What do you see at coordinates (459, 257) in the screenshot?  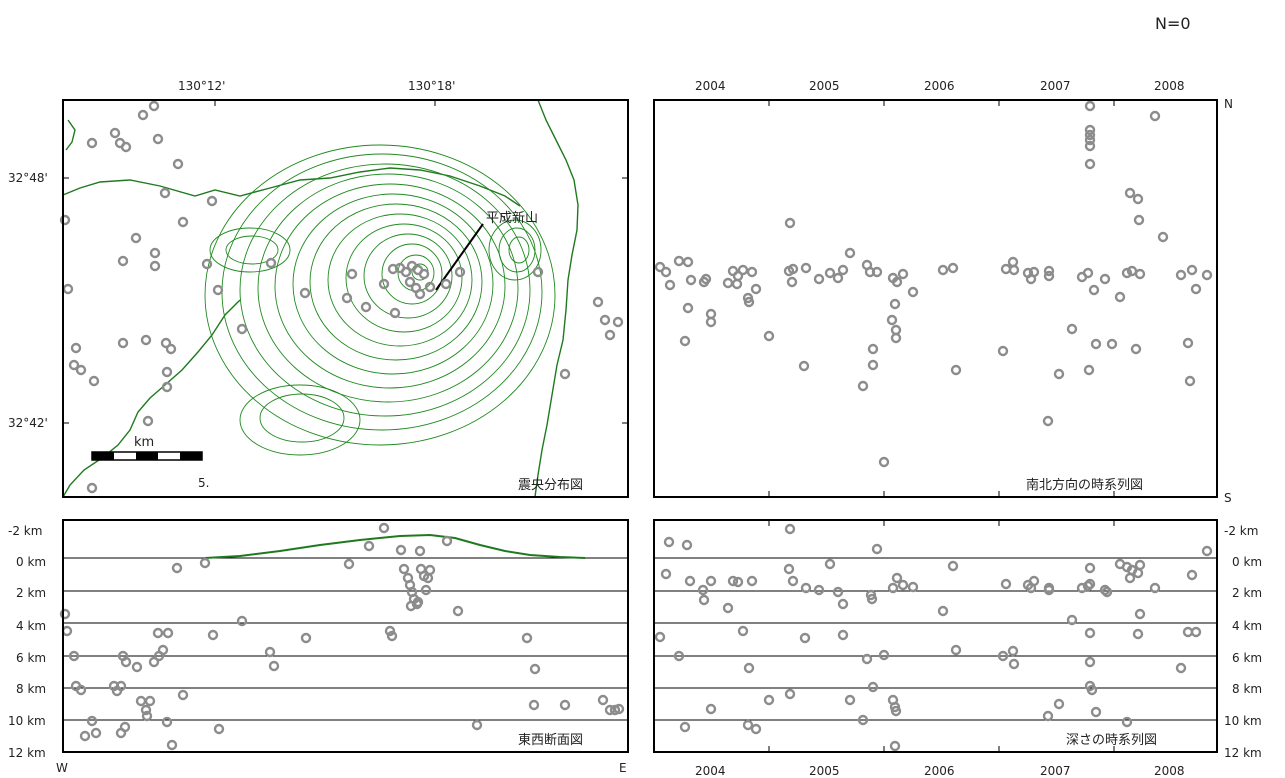 I see `volcano-pointer-line` at bounding box center [459, 257].